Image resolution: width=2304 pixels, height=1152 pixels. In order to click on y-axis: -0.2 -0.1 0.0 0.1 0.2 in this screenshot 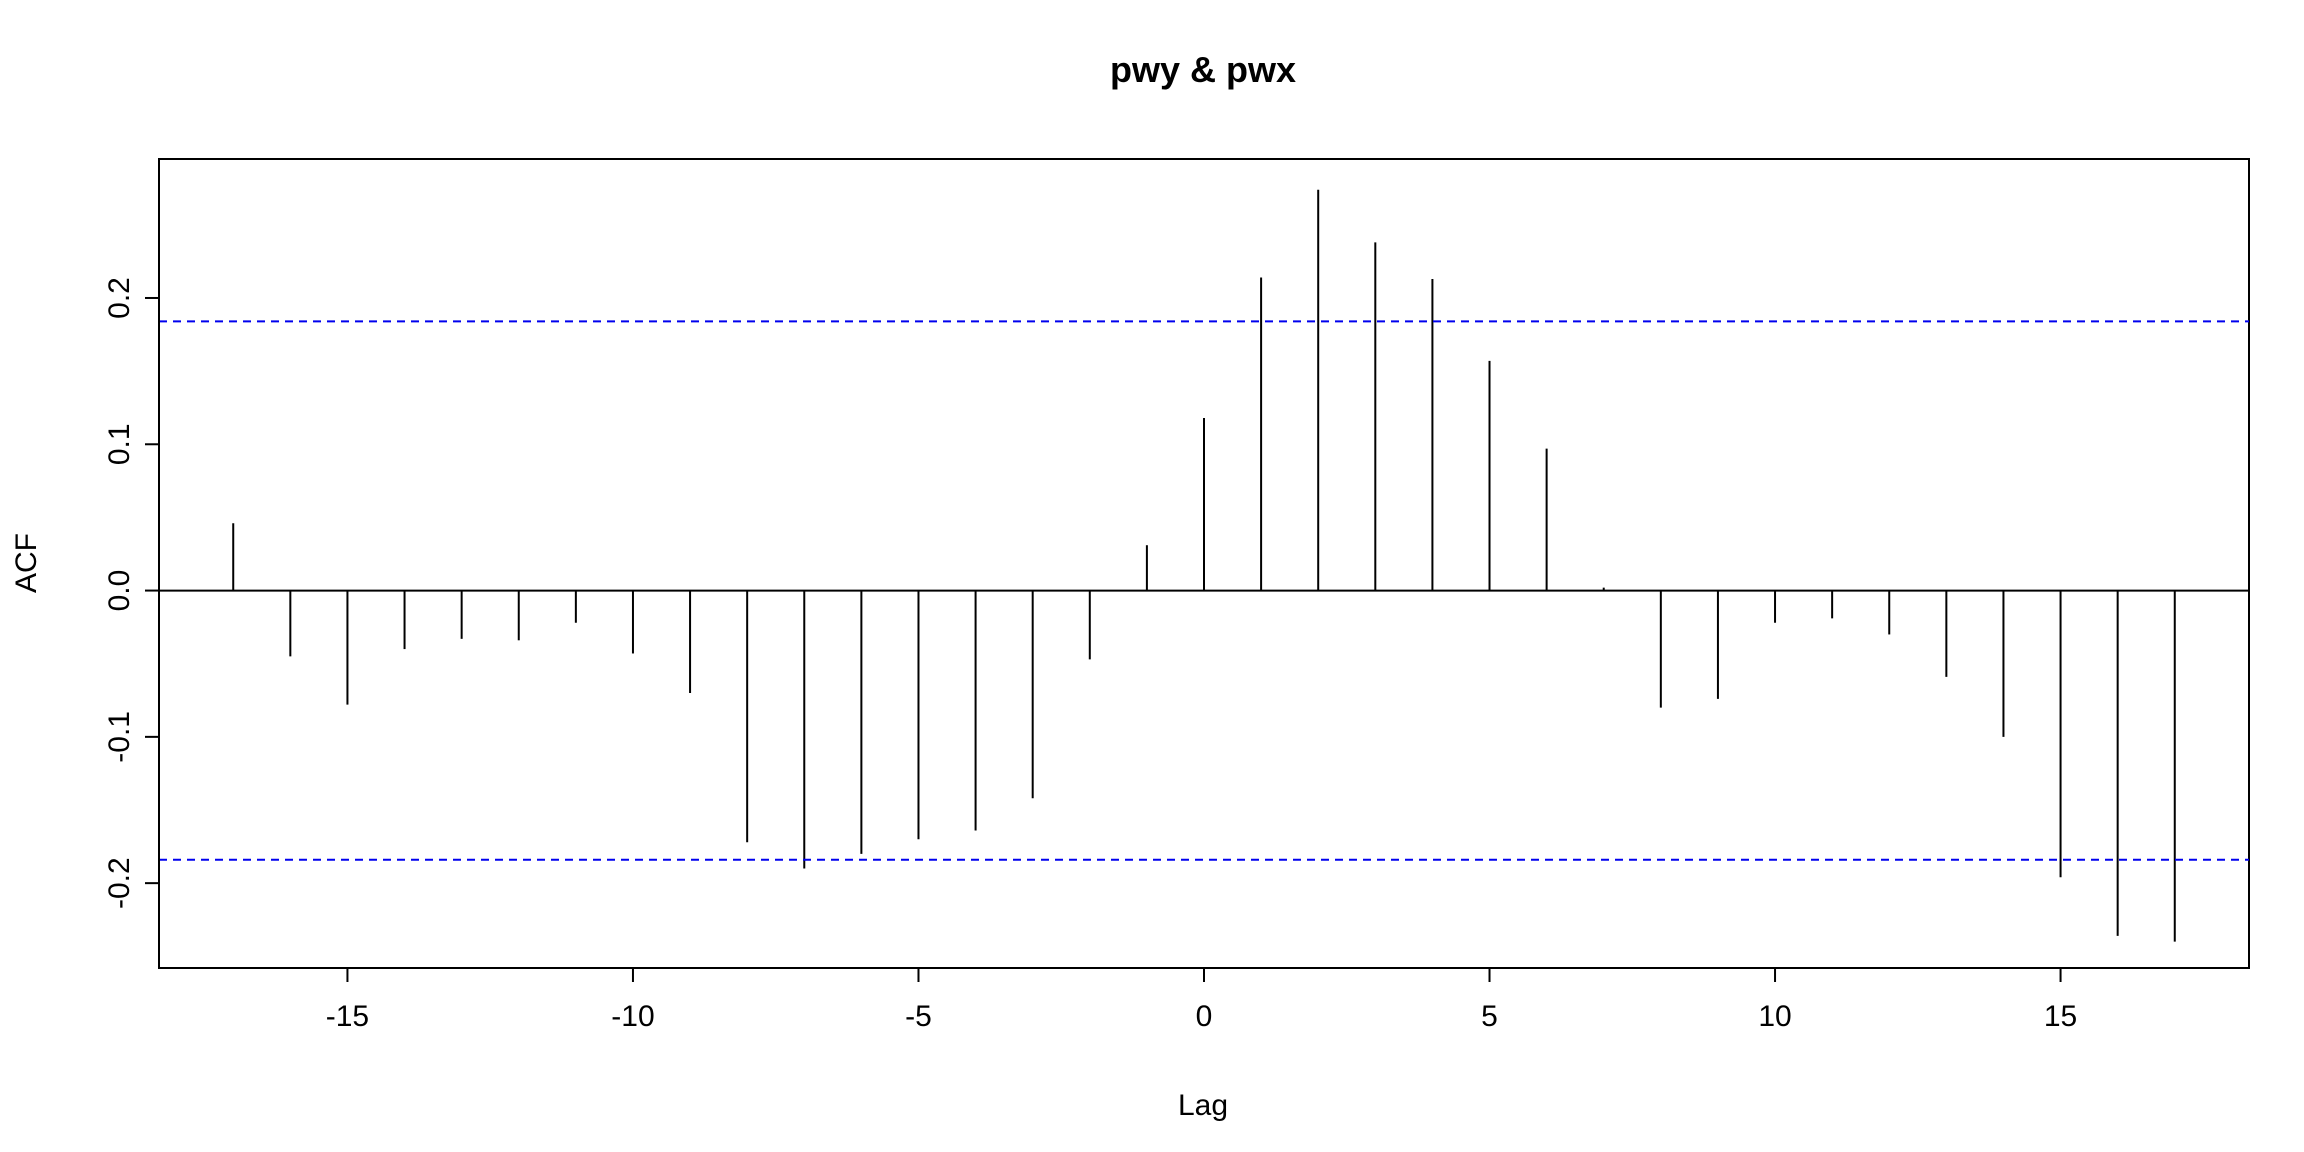, I will do `click(131, 593)`.